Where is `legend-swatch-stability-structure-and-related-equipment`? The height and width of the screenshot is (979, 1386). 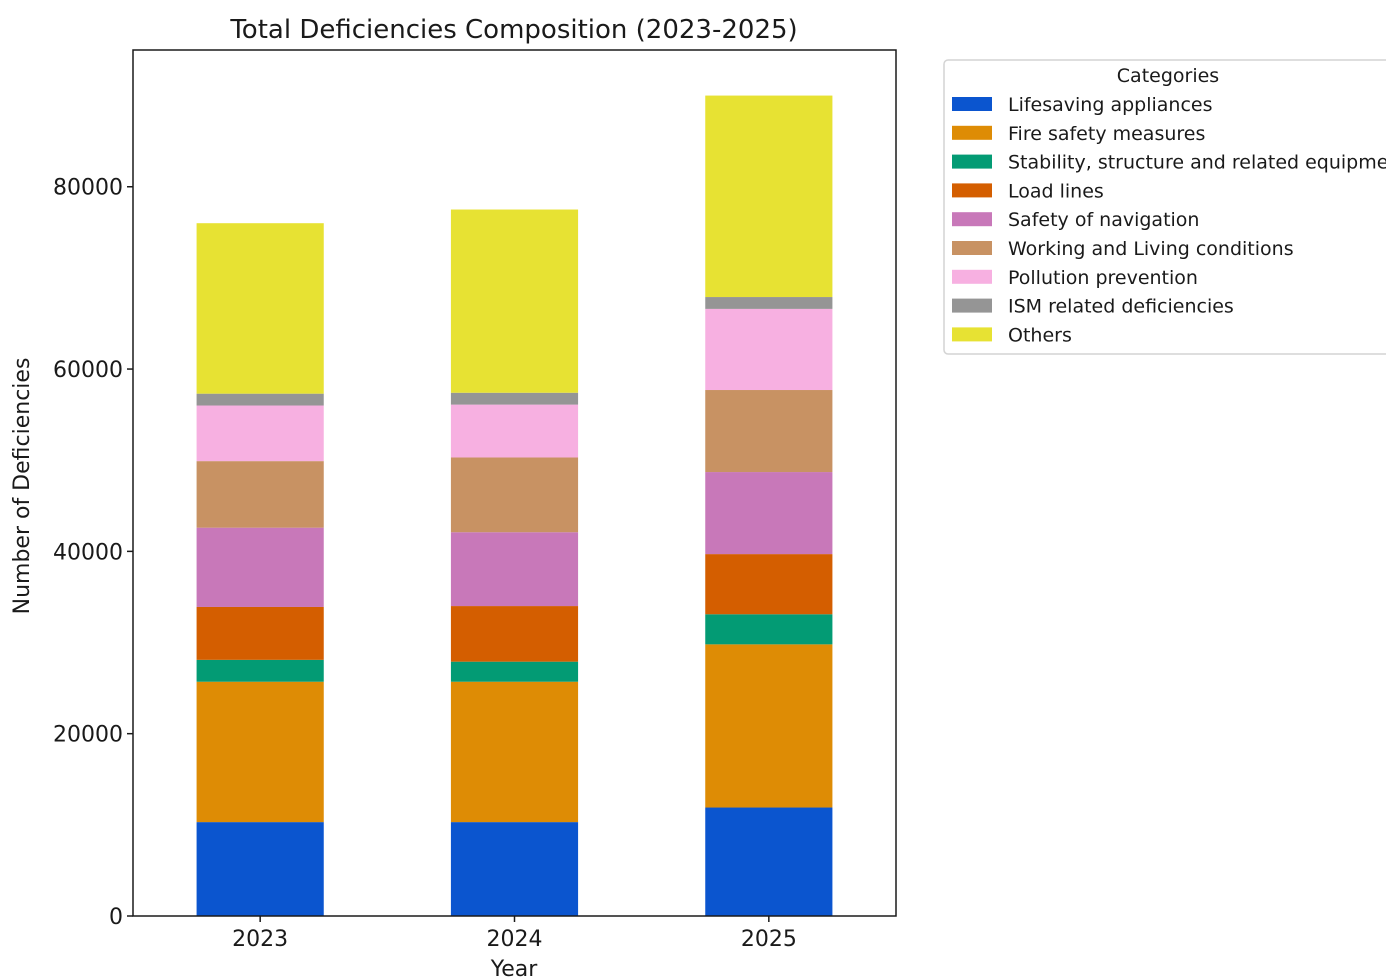 legend-swatch-stability-structure-and-related-equipment is located at coordinates (972, 161).